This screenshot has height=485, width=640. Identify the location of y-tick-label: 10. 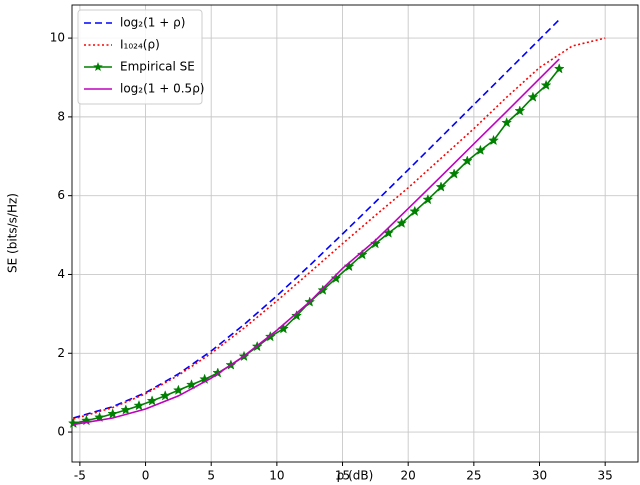
(57, 38).